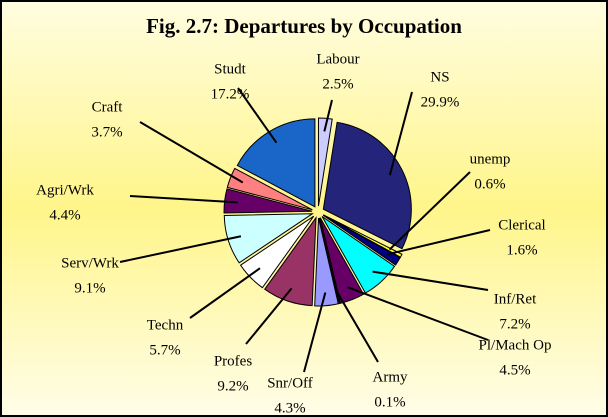  I want to click on chart-title: Fig. 2.7: Departures by Occupation, so click(304, 26).